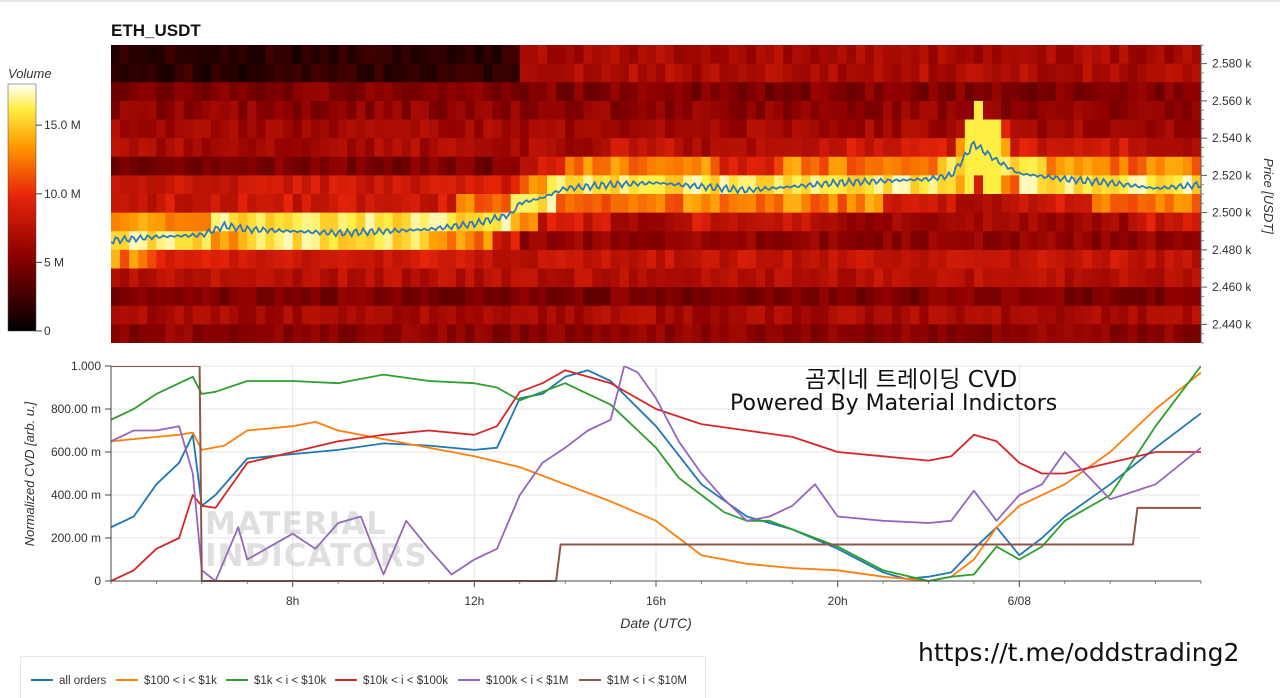 The height and width of the screenshot is (698, 1280). I want to click on legend-item-10k-100k: $10k < i < $100k, so click(391, 681).